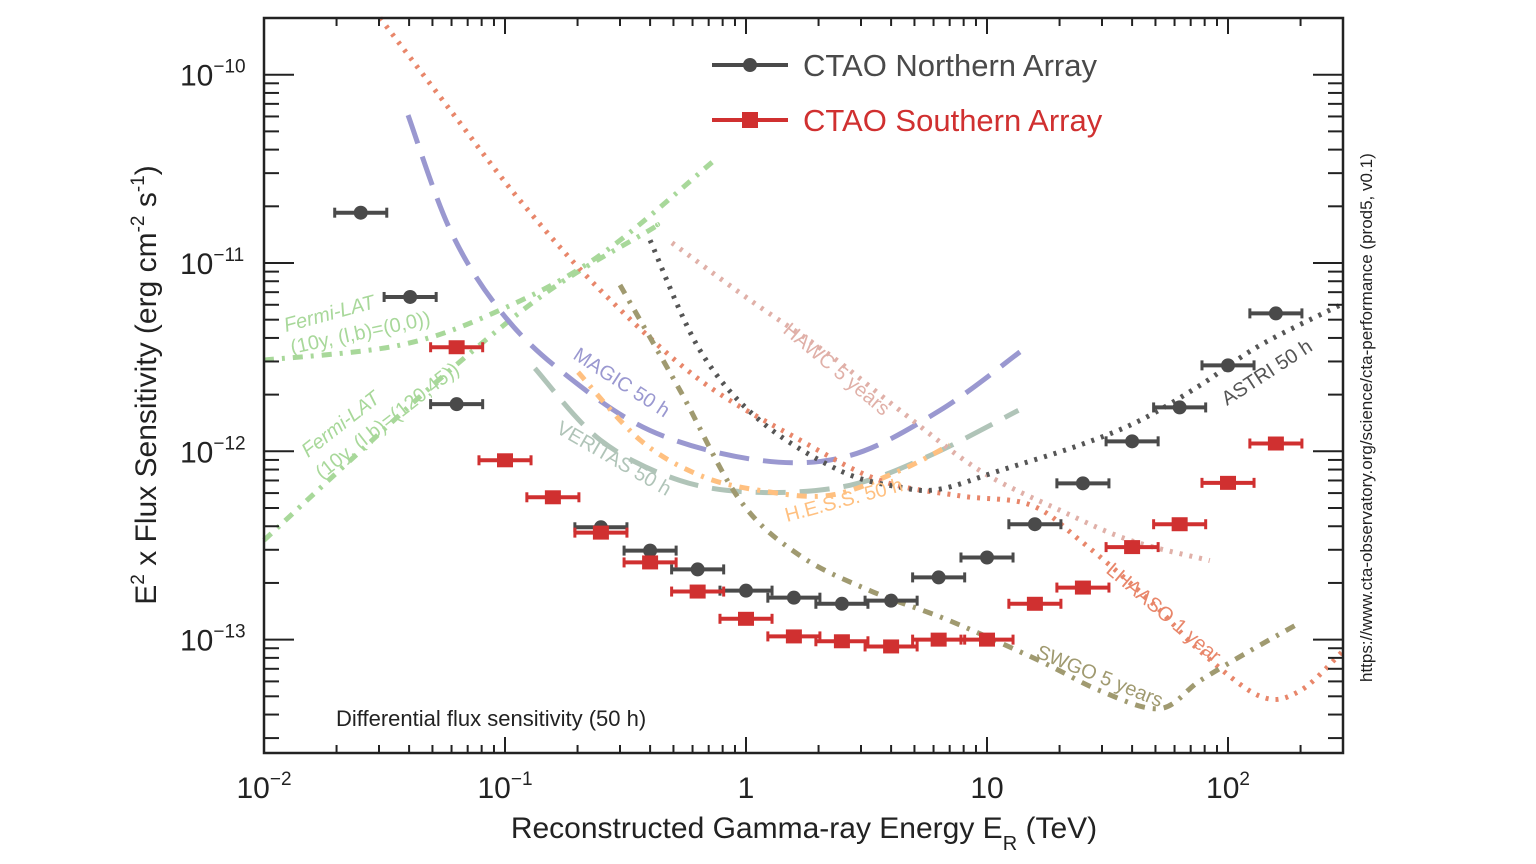 This screenshot has width=1536, height=864. I want to click on curve-label: SWGO 5 years, so click(1099, 676).